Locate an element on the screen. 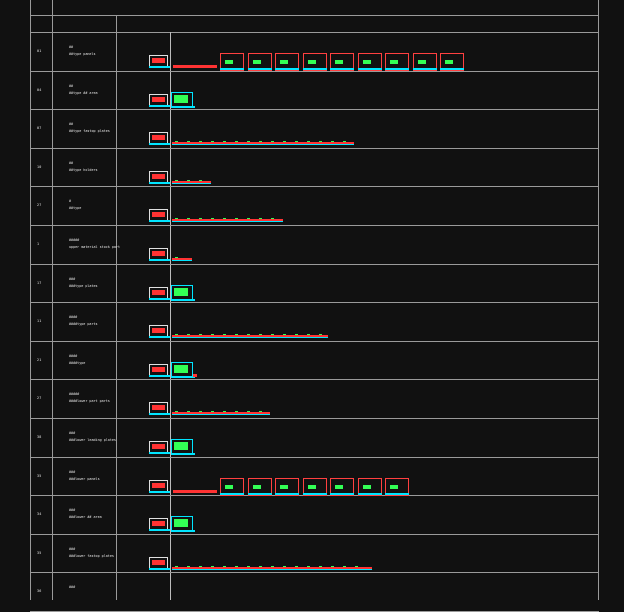  table-row: 1 ##### upper material stock part is located at coordinates (312, 245).